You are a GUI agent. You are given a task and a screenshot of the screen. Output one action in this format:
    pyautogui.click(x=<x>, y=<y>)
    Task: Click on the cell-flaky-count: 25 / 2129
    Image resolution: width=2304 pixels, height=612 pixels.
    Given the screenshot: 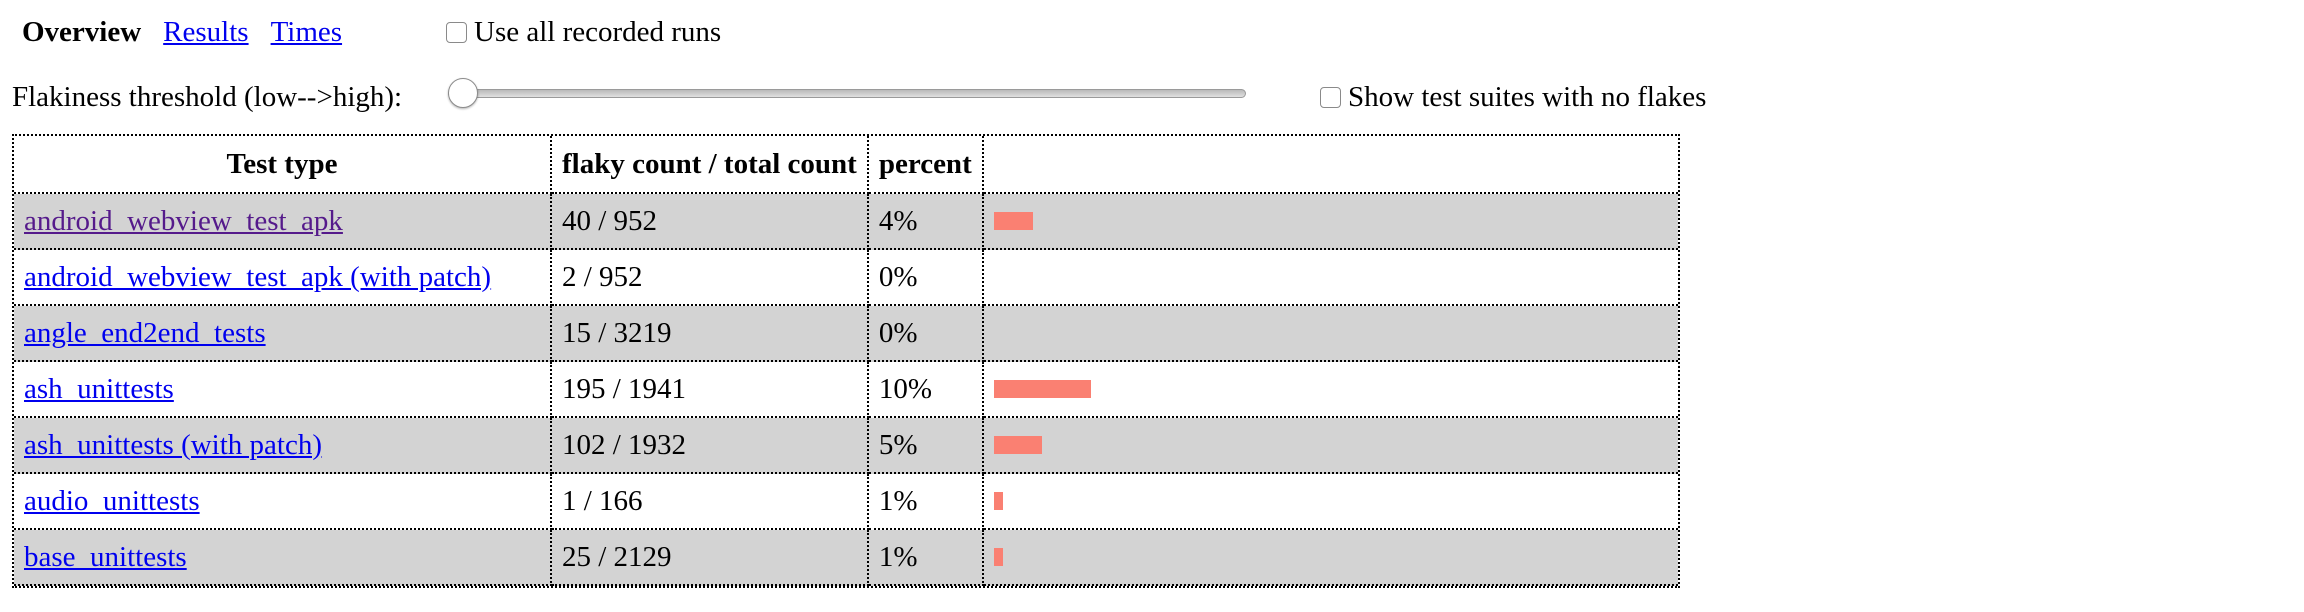 What is the action you would take?
    pyautogui.click(x=710, y=558)
    